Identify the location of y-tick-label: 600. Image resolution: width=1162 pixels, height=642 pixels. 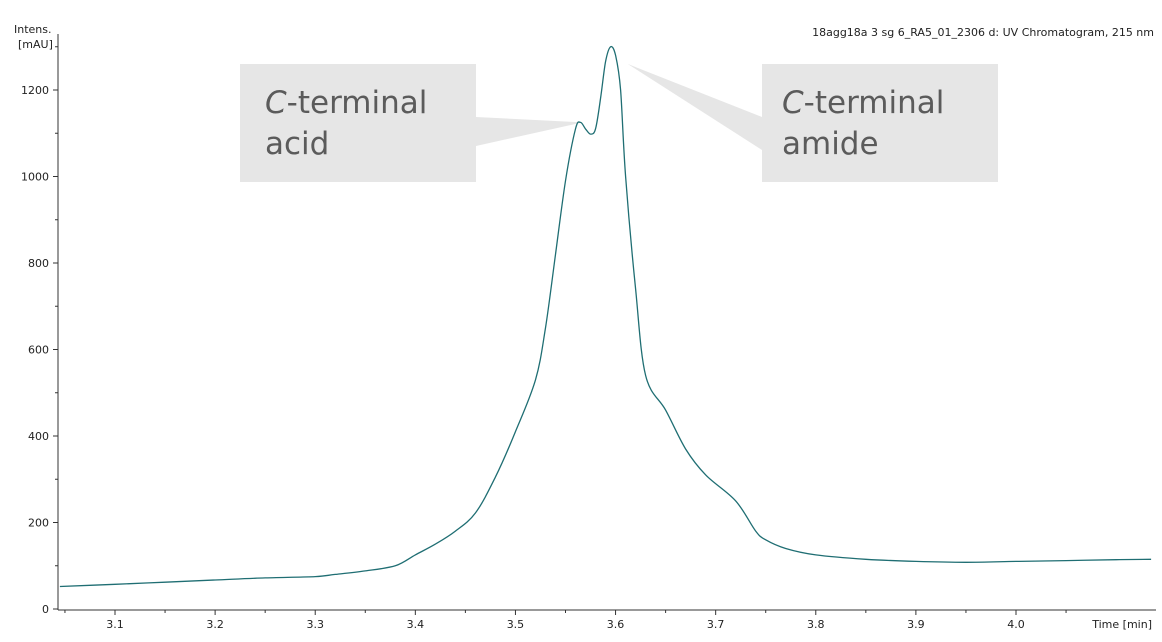
(38, 350).